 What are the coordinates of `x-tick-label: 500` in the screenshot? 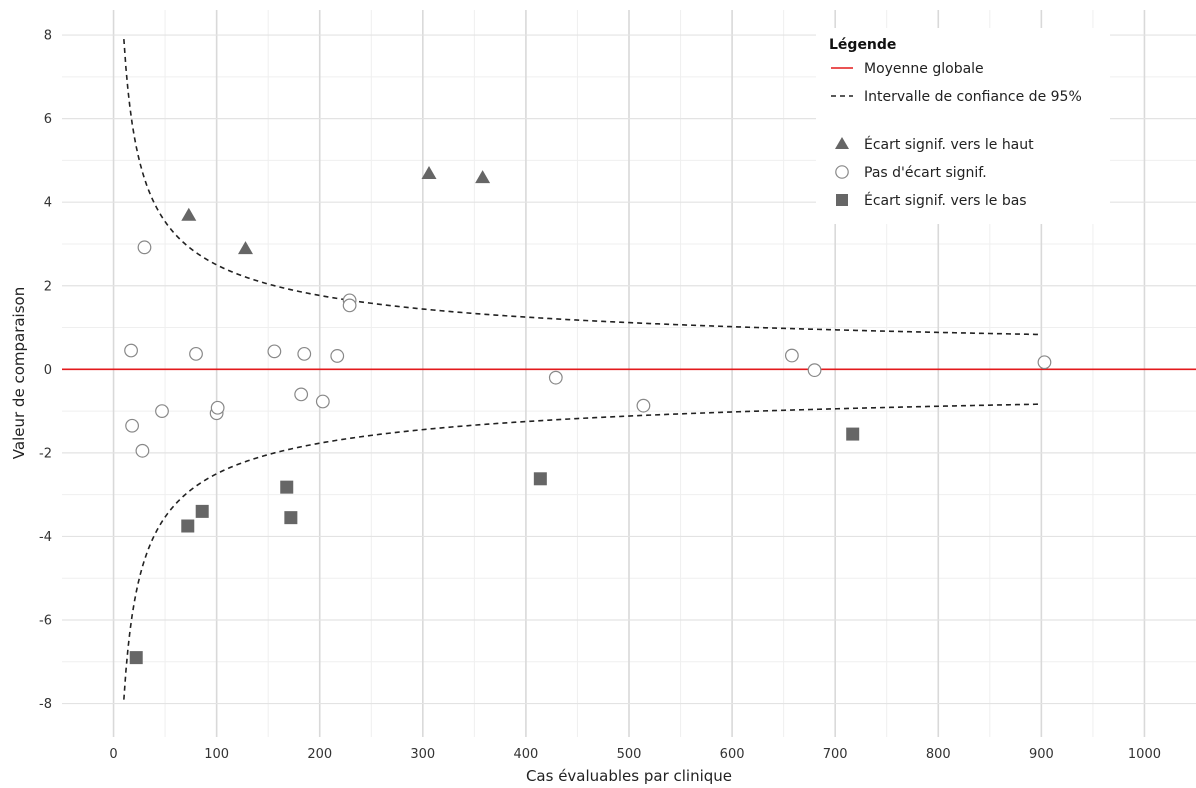 It's located at (629, 754).